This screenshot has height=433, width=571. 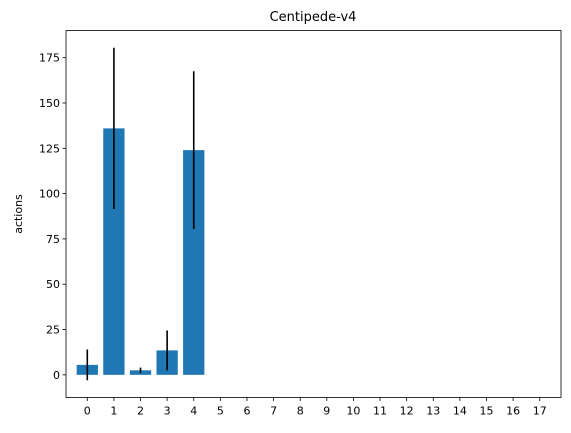 I want to click on x-tick-label: 14, so click(x=460, y=411).